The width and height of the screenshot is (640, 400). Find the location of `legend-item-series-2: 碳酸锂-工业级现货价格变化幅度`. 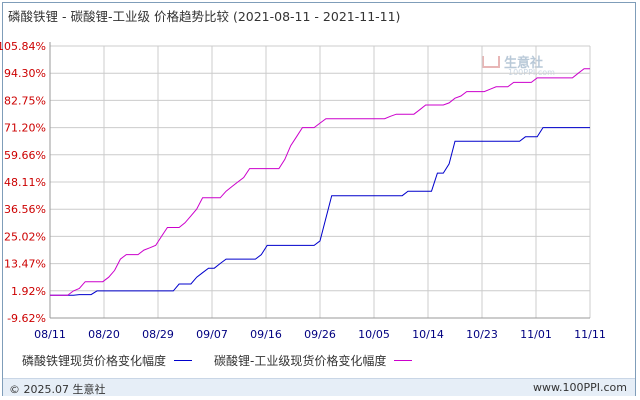

legend-item-series-2: 碳酸锂-工业级现货价格变化幅度 is located at coordinates (313, 360).